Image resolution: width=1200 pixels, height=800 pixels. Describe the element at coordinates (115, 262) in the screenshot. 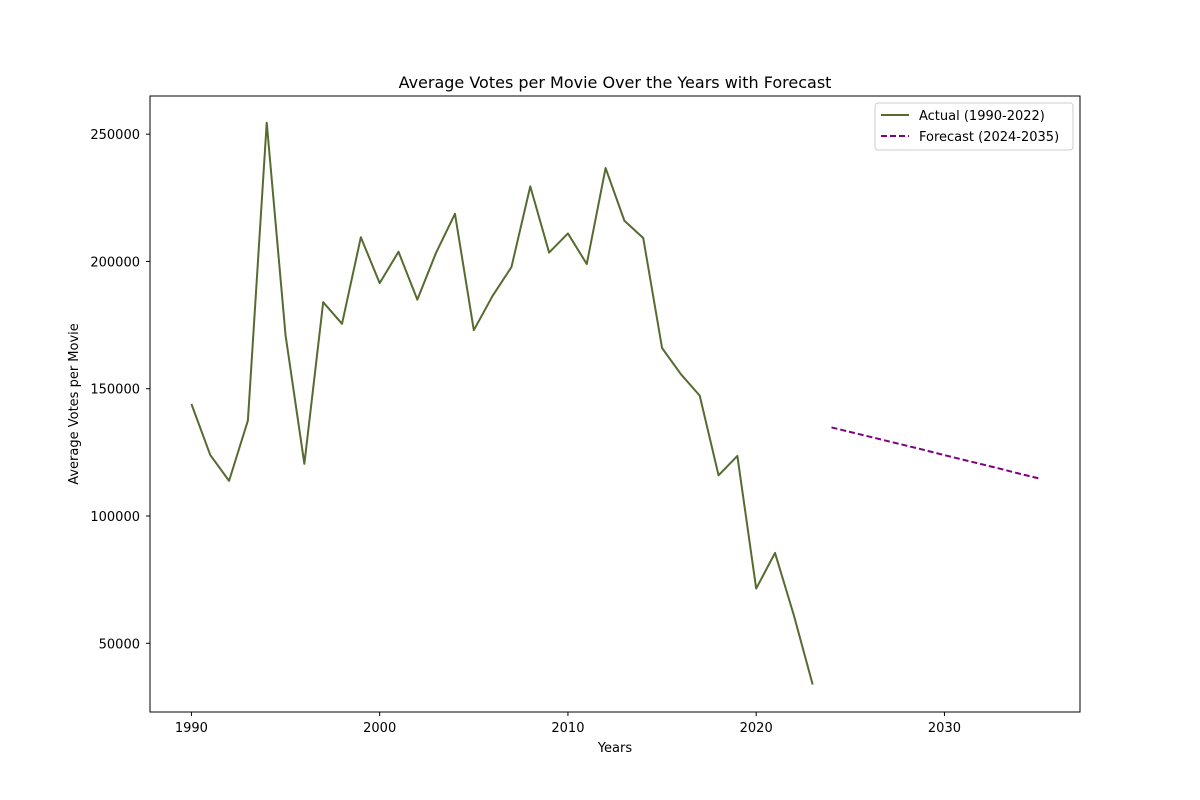

I see `y-tick-label: 200000` at that location.